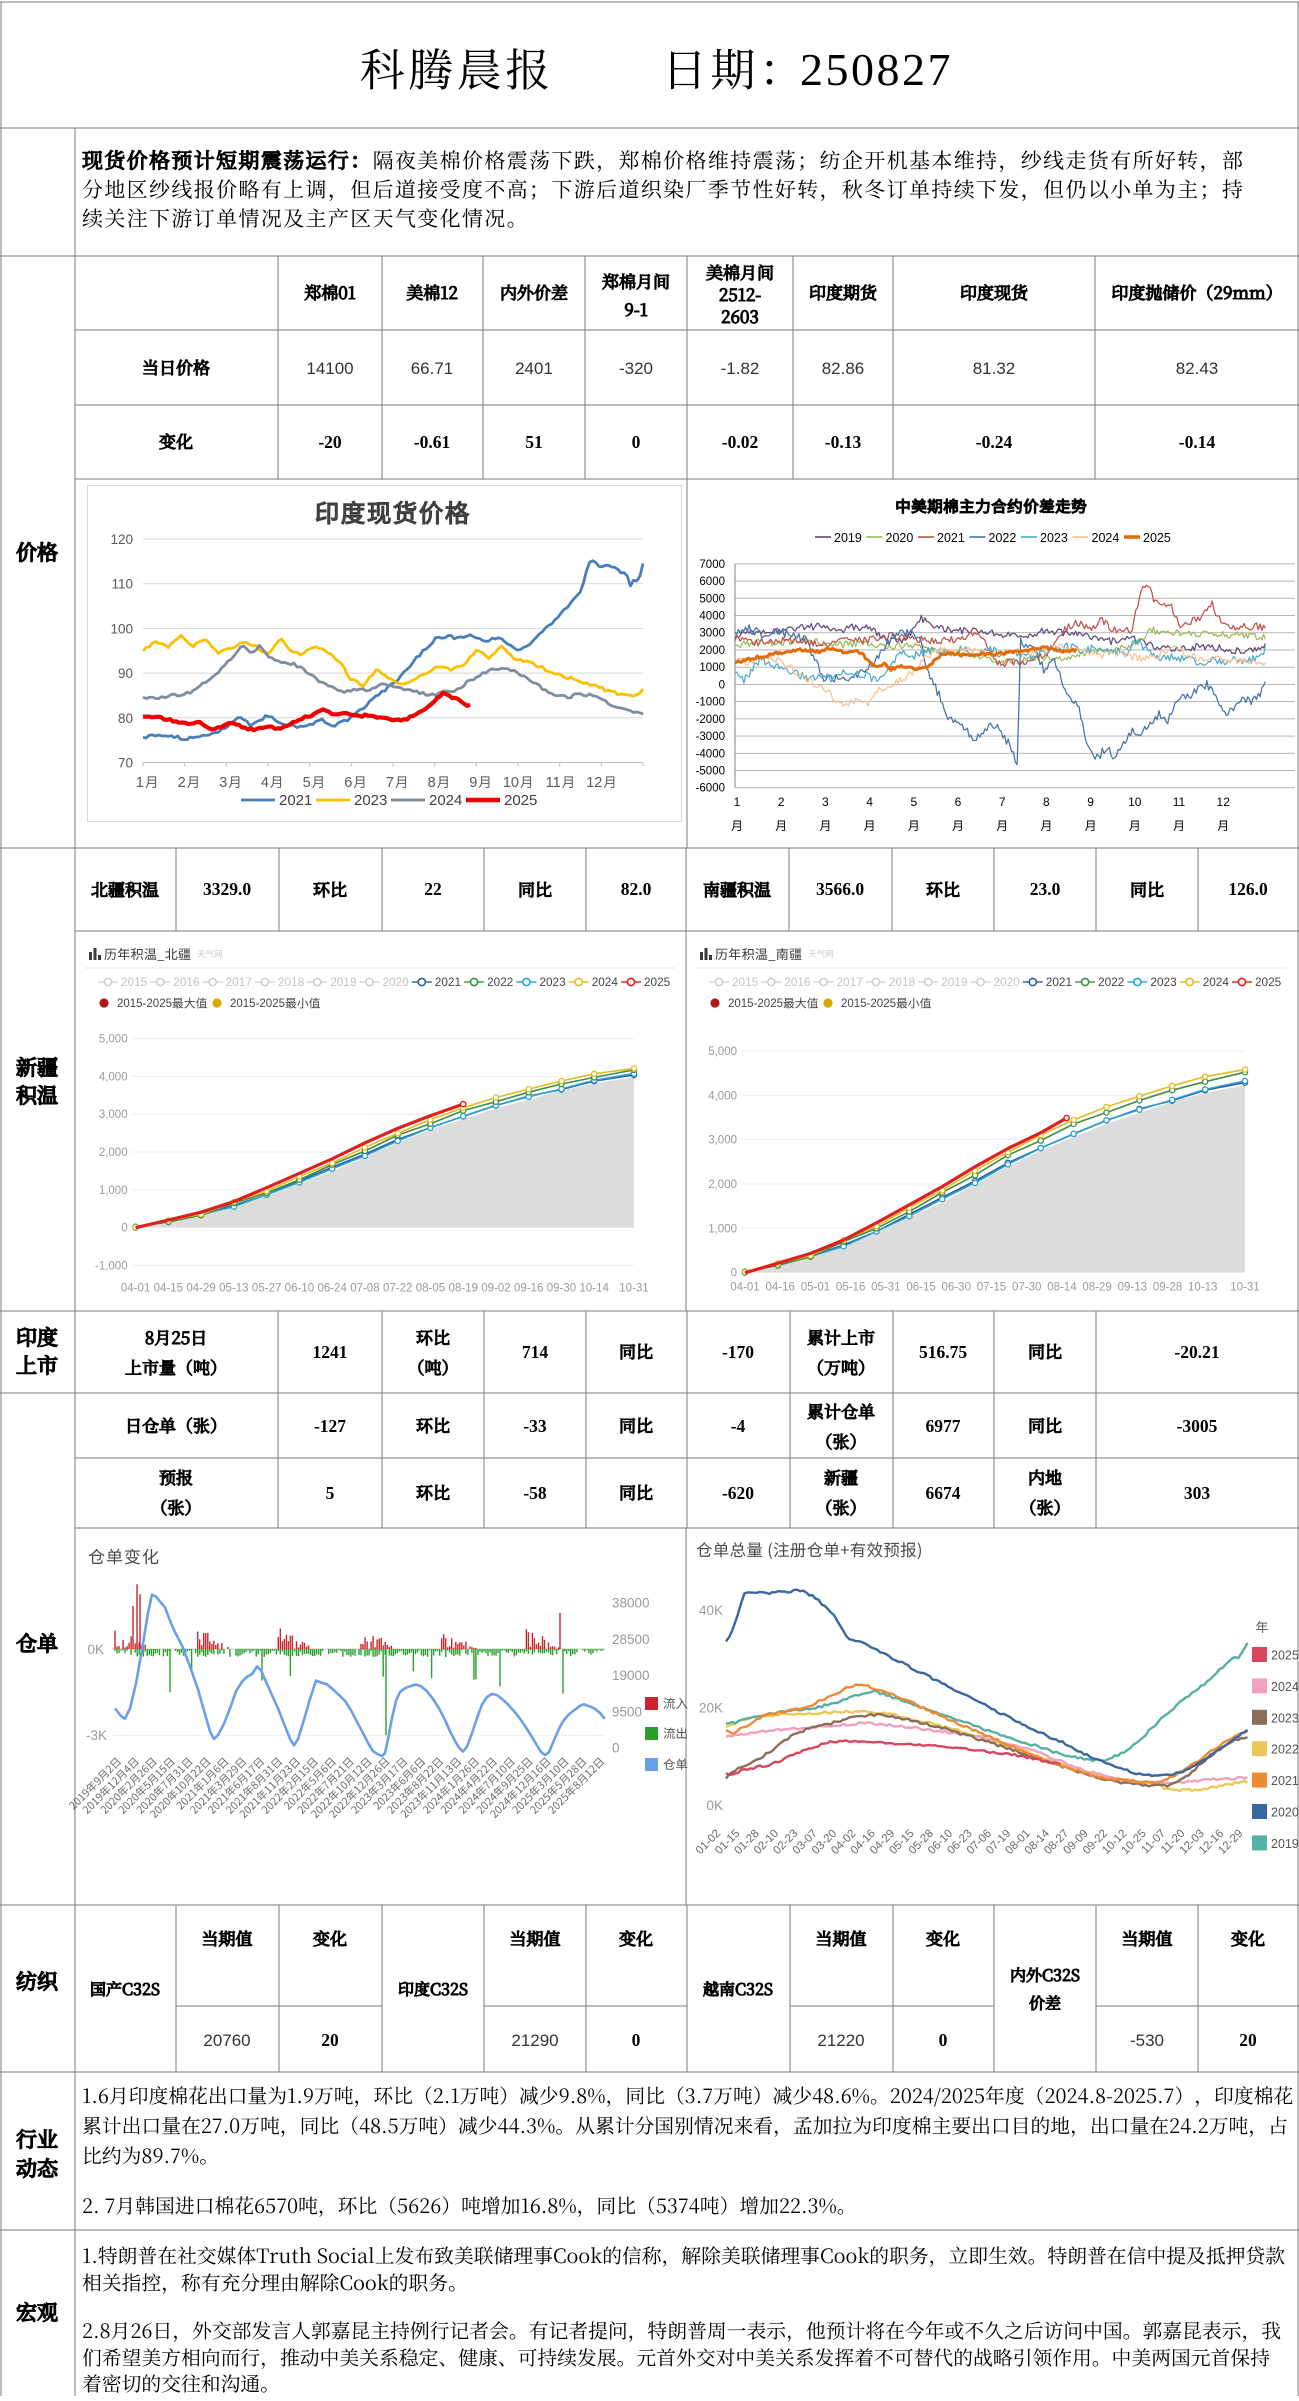 The height and width of the screenshot is (2401, 1299). What do you see at coordinates (712, 582) in the screenshot?
I see `svg-text: 6000` at bounding box center [712, 582].